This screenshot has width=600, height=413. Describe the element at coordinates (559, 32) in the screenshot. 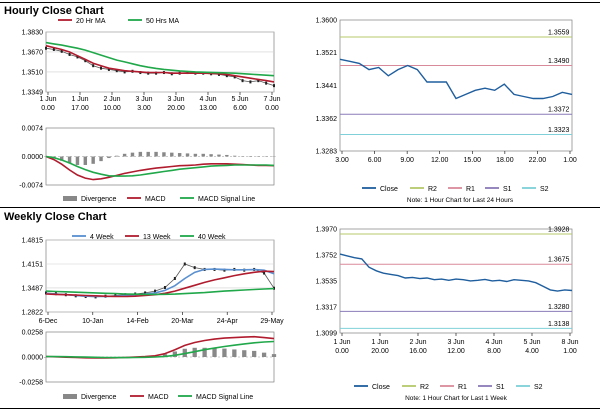

I see `level-label: 1.3559` at that location.